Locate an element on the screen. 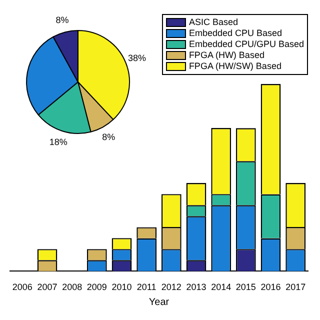 Image resolution: width=320 pixels, height=320 pixels. x-tick-label: 2015 is located at coordinates (246, 287).